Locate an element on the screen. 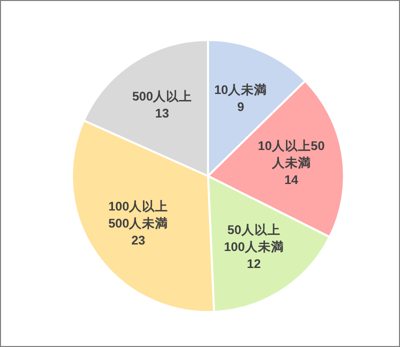 The width and height of the screenshot is (400, 347). data-label: 23 is located at coordinates (138, 240).